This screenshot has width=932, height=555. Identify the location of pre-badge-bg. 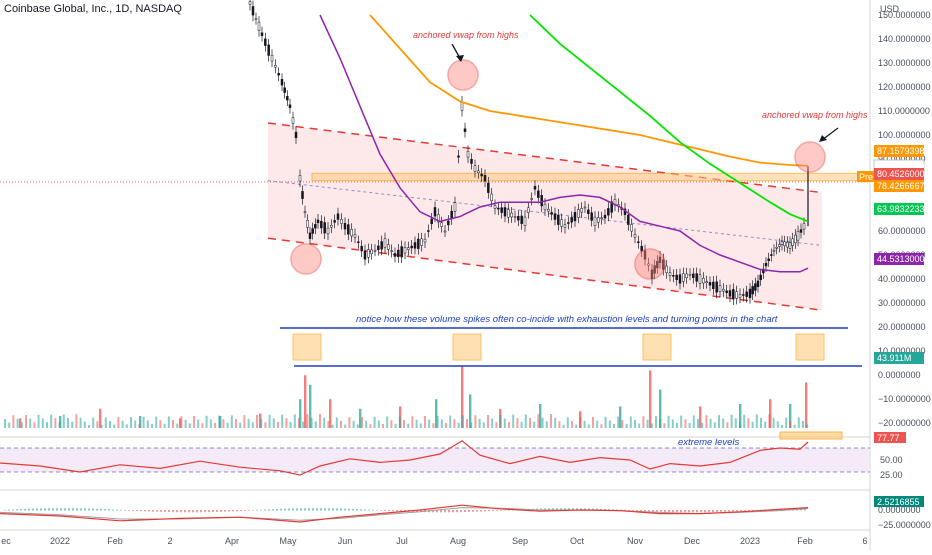
(865, 176).